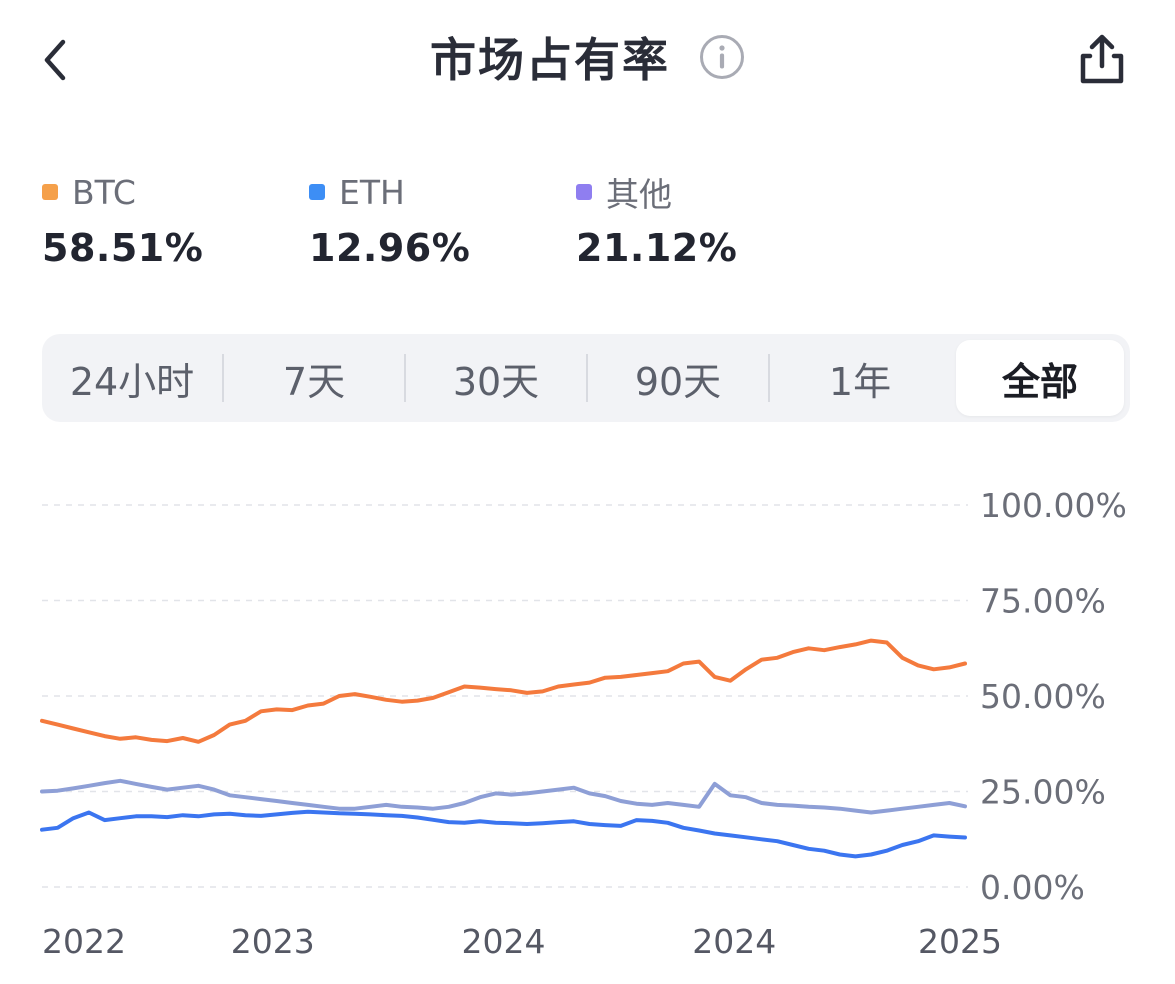 Image resolution: width=1175 pixels, height=984 pixels. What do you see at coordinates (389, 220) in the screenshot?
I see `legend-item-eth: ETH 12.96%` at bounding box center [389, 220].